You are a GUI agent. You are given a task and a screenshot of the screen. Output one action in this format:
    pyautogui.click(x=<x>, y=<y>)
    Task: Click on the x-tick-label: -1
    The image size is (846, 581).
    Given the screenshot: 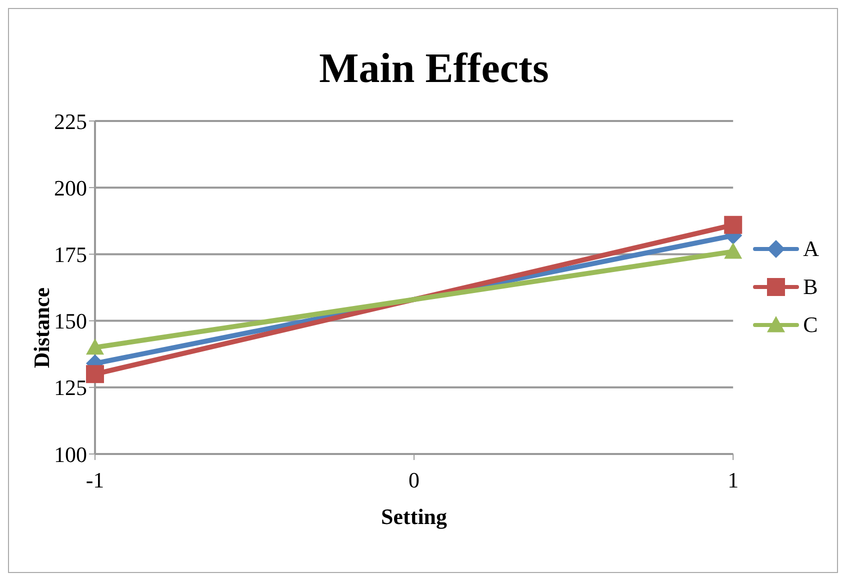 What is the action you would take?
    pyautogui.click(x=95, y=480)
    